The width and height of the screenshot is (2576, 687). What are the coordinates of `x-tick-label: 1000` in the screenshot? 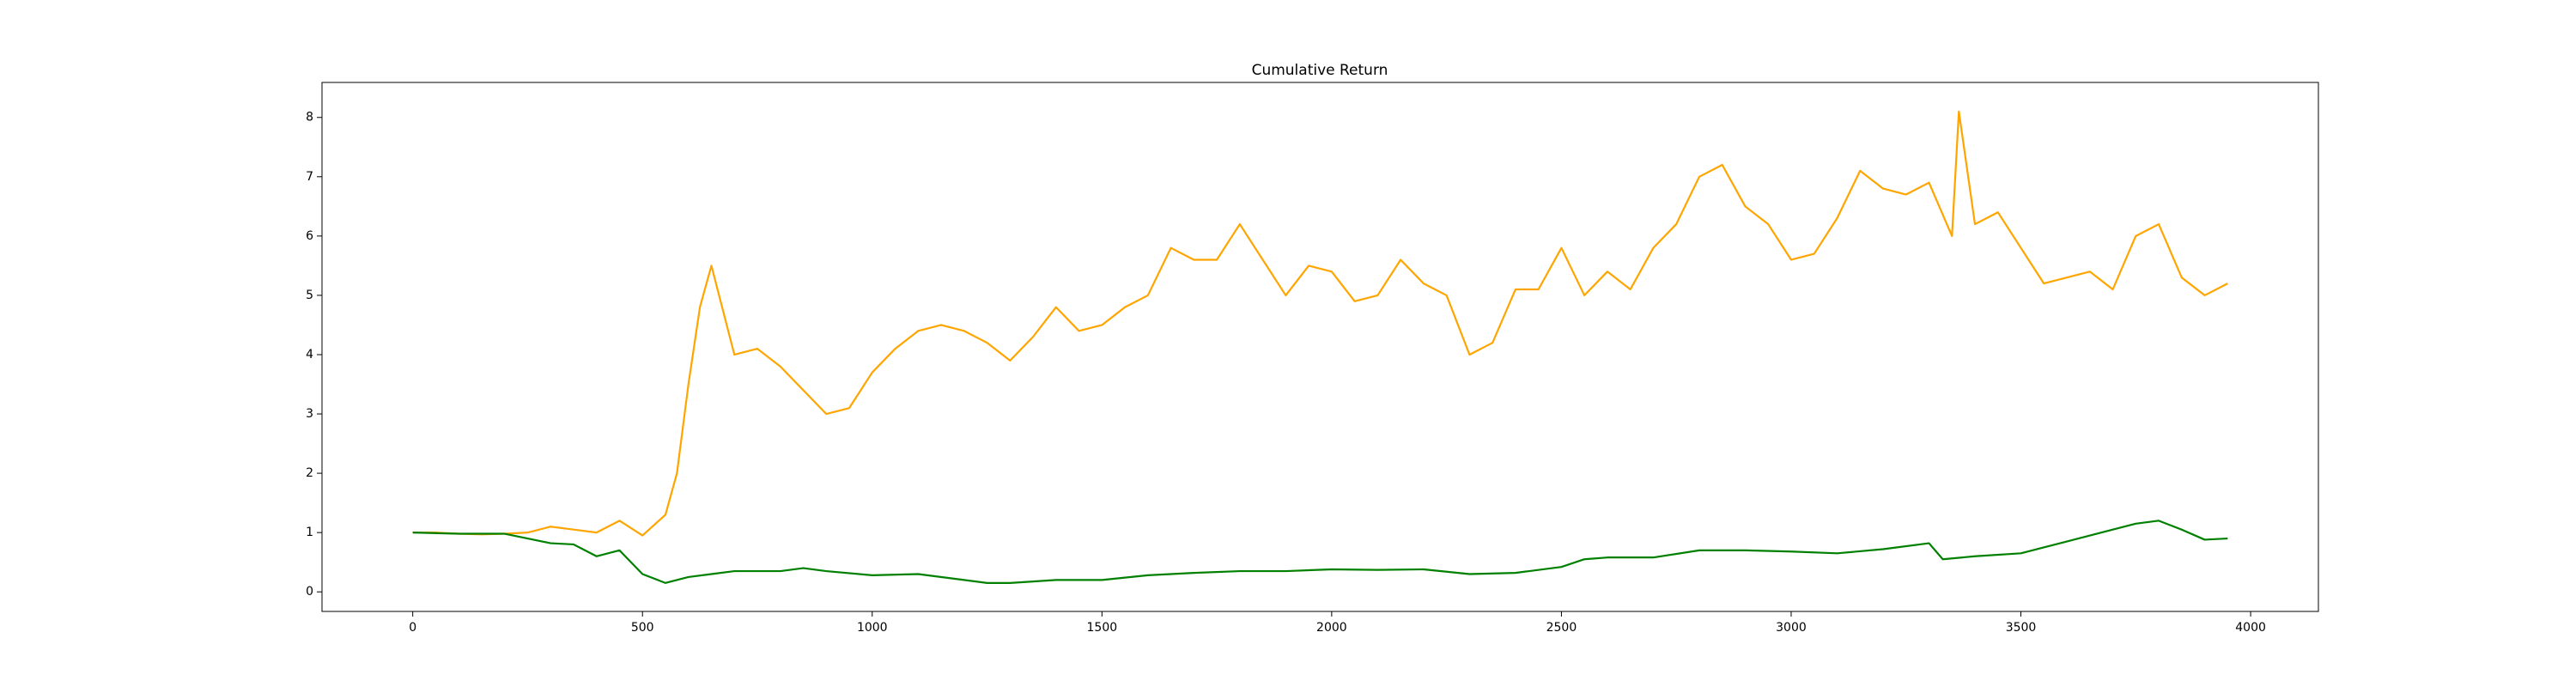 It's located at (872, 628).